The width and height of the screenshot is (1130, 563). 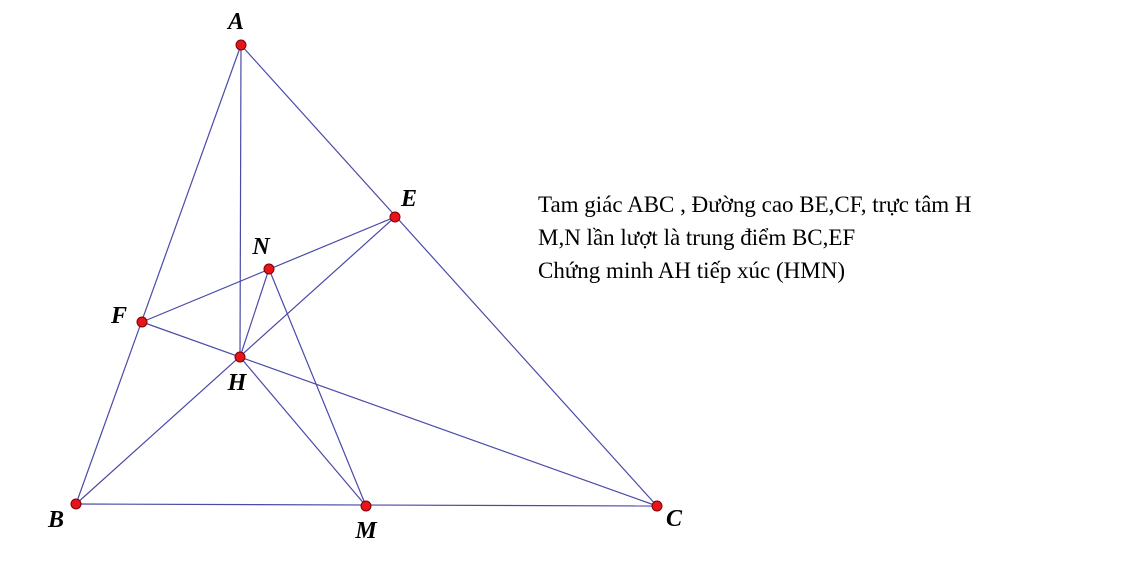 I want to click on point-label-m: M, so click(x=366, y=531).